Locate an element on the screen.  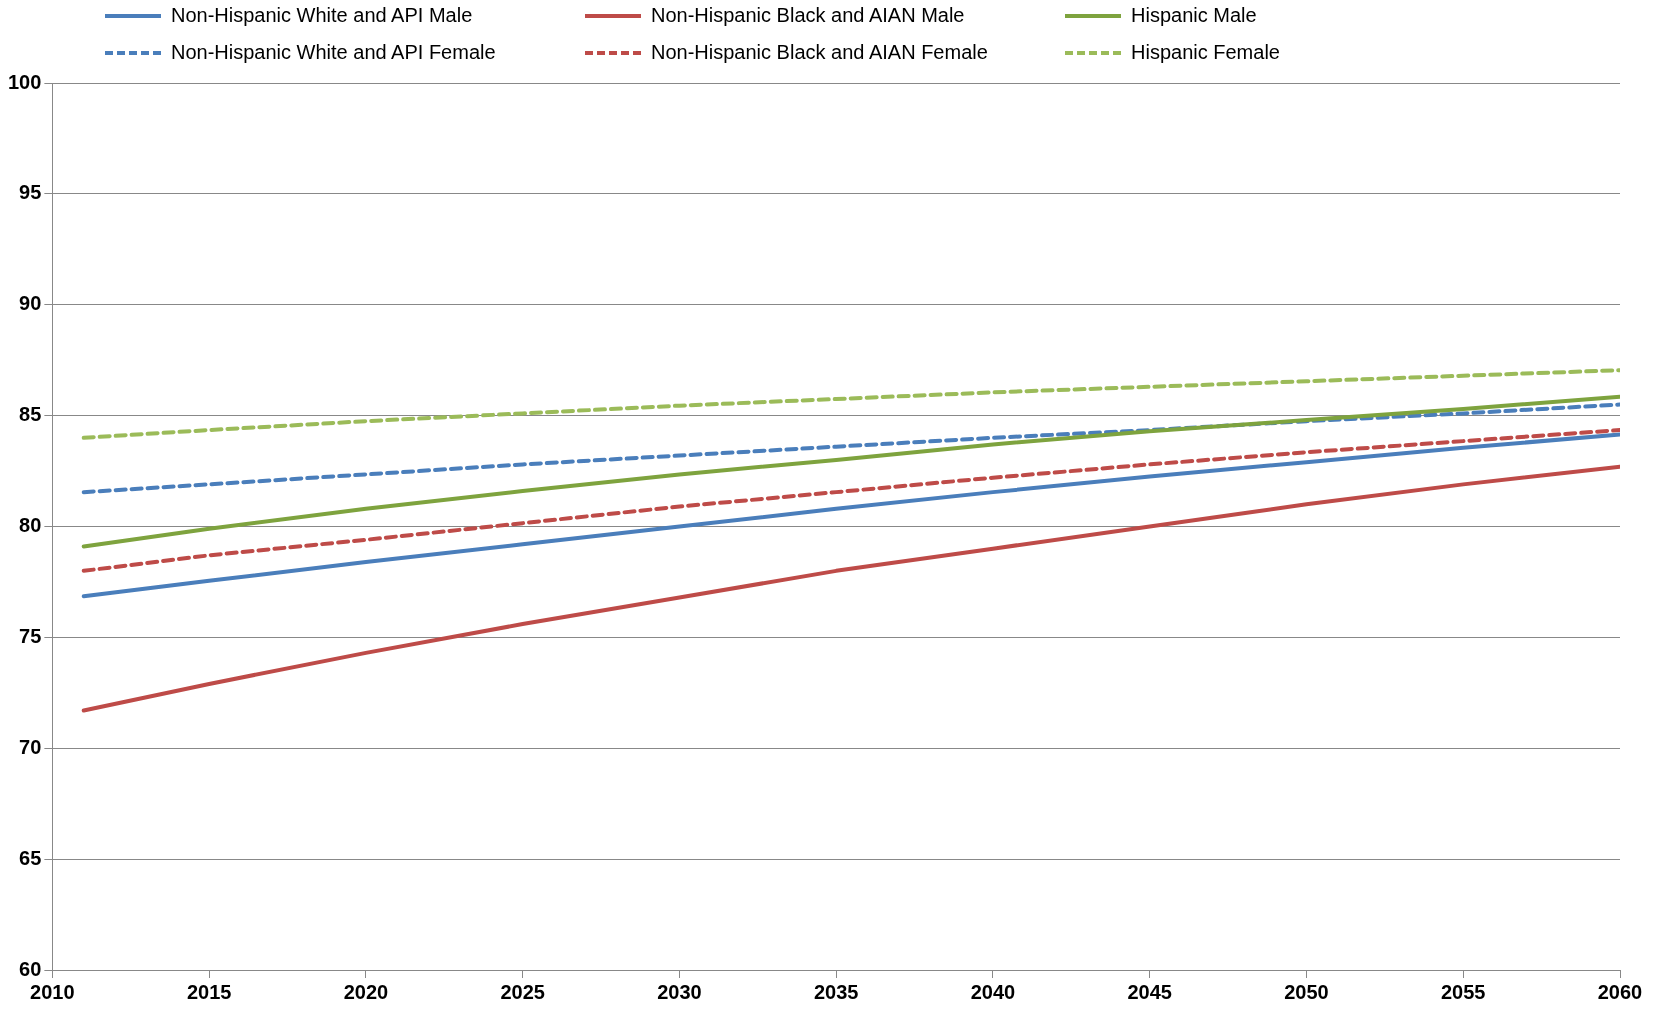
legend-label: Hispanic Male is located at coordinates (1194, 15).